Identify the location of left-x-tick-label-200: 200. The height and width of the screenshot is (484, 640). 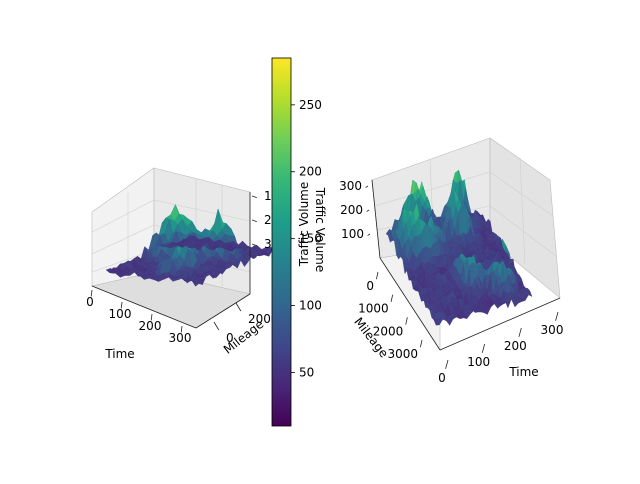
(150, 326).